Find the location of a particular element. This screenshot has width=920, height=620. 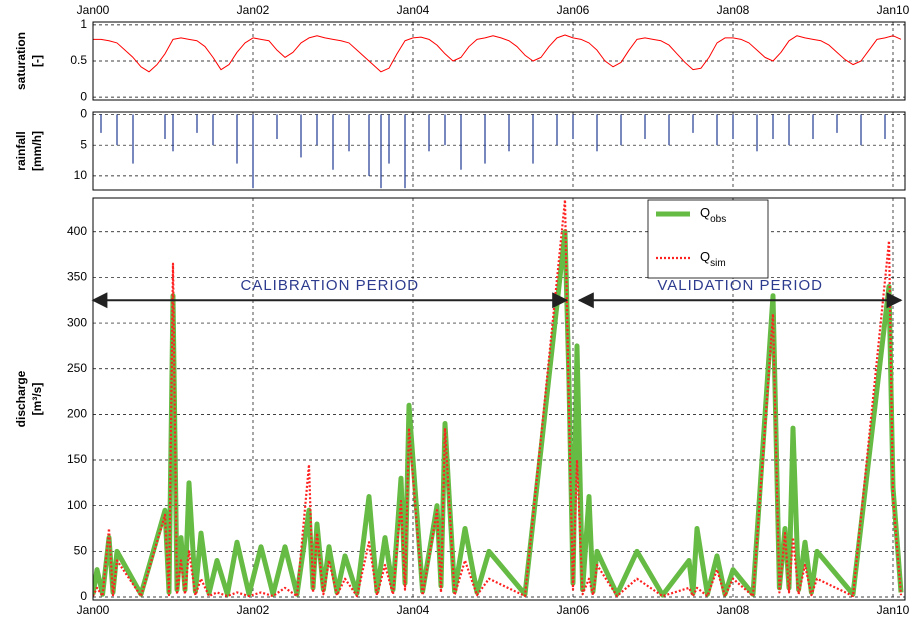

y-tick-label: 400 is located at coordinates (77, 231).